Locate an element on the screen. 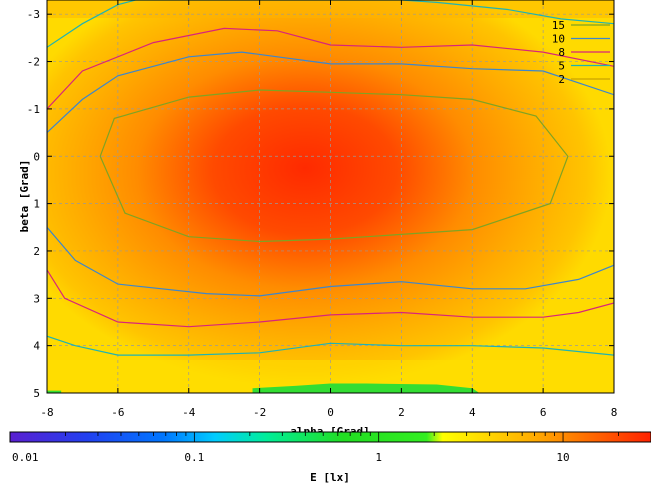 The height and width of the screenshot is (483, 651). legend-label: 10 is located at coordinates (558, 39).